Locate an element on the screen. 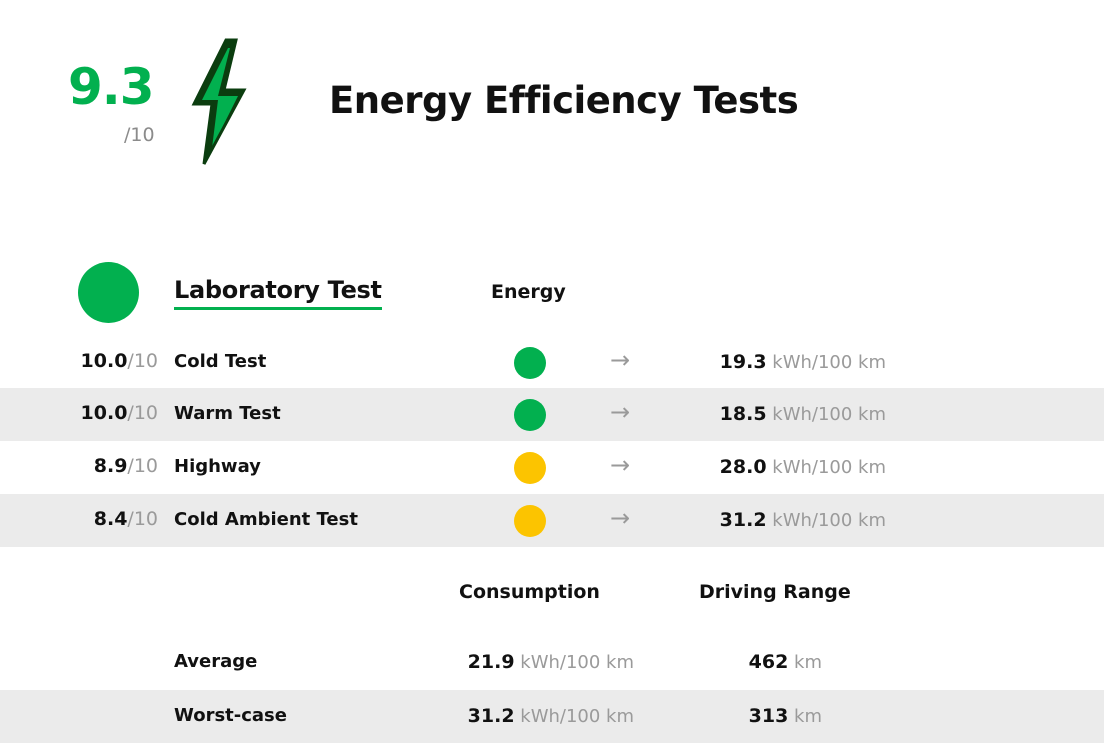 The height and width of the screenshot is (753, 1104). summary-row-average: Average 21.9 kWh/100 km 462 km is located at coordinates (552, 662).